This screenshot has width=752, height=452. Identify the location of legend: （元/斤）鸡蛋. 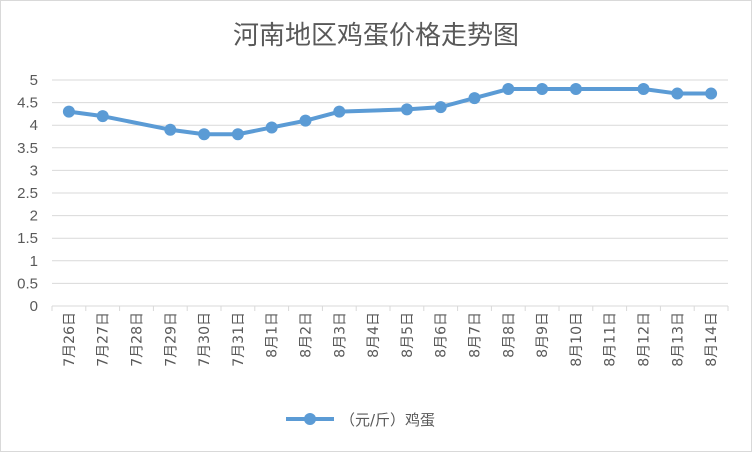
(360, 420).